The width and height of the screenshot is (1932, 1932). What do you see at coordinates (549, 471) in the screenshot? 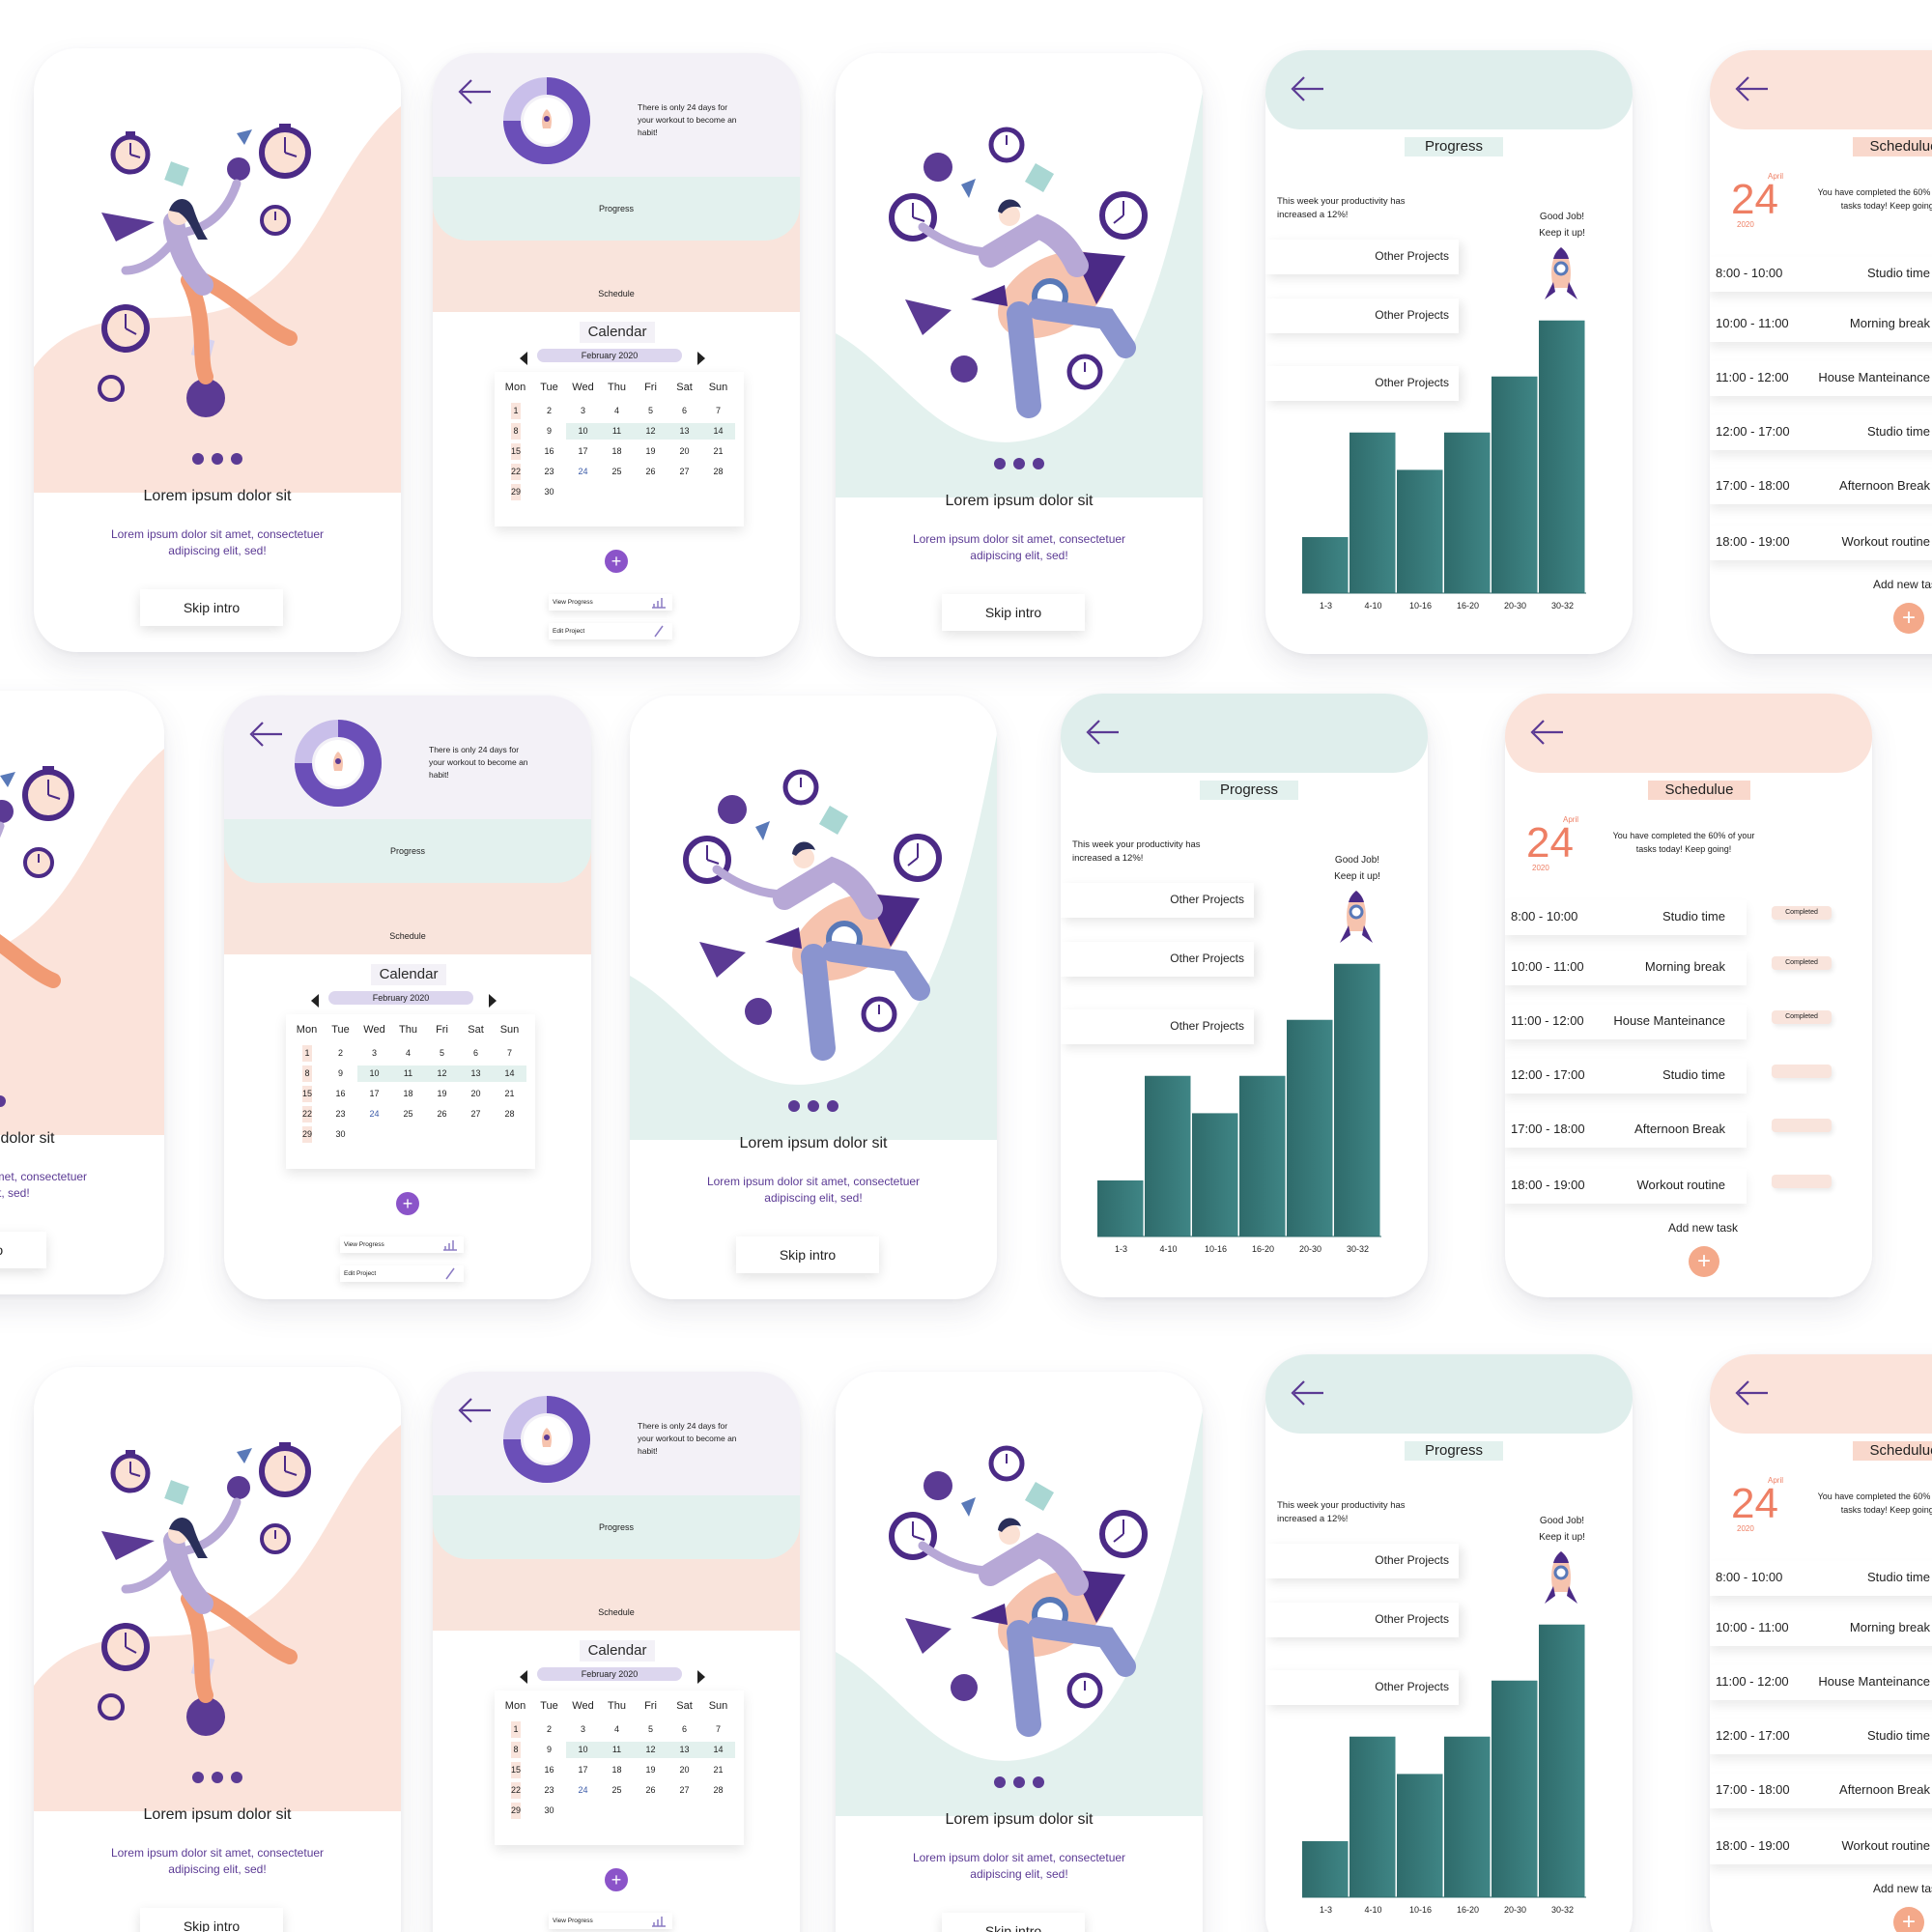
I see `calendar-day: 23` at bounding box center [549, 471].